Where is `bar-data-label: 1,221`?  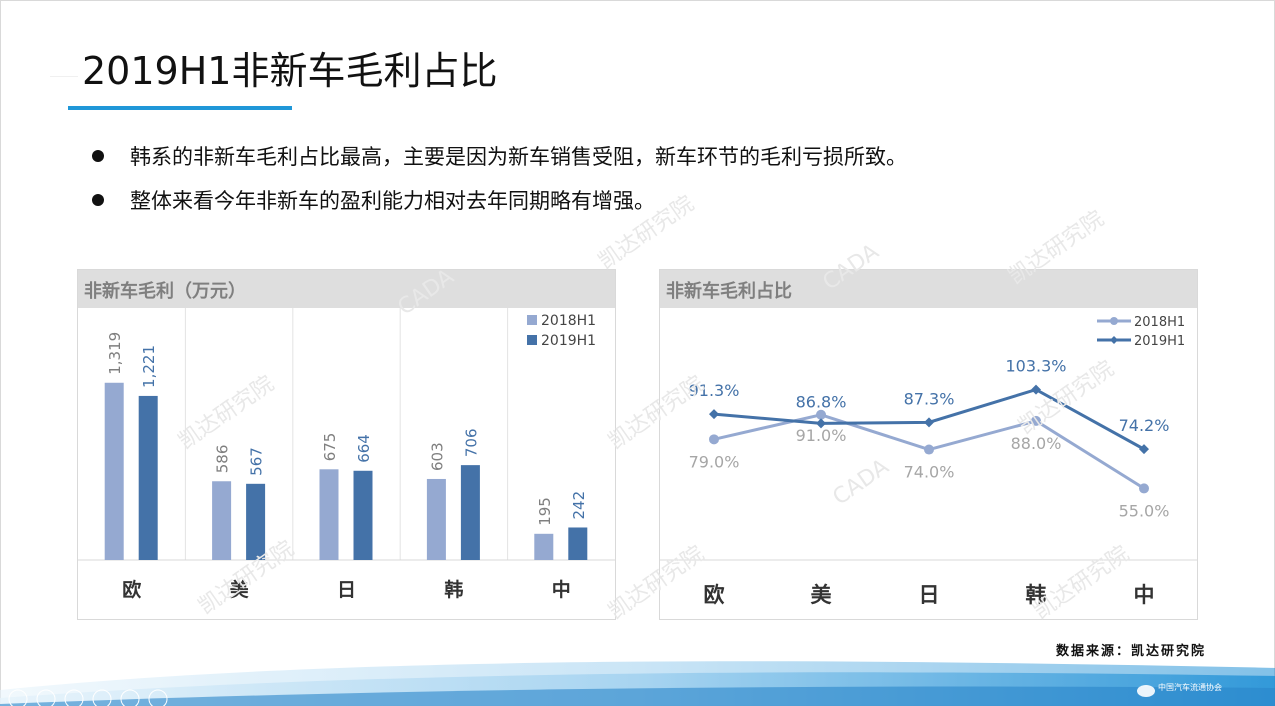 bar-data-label: 1,221 is located at coordinates (149, 366).